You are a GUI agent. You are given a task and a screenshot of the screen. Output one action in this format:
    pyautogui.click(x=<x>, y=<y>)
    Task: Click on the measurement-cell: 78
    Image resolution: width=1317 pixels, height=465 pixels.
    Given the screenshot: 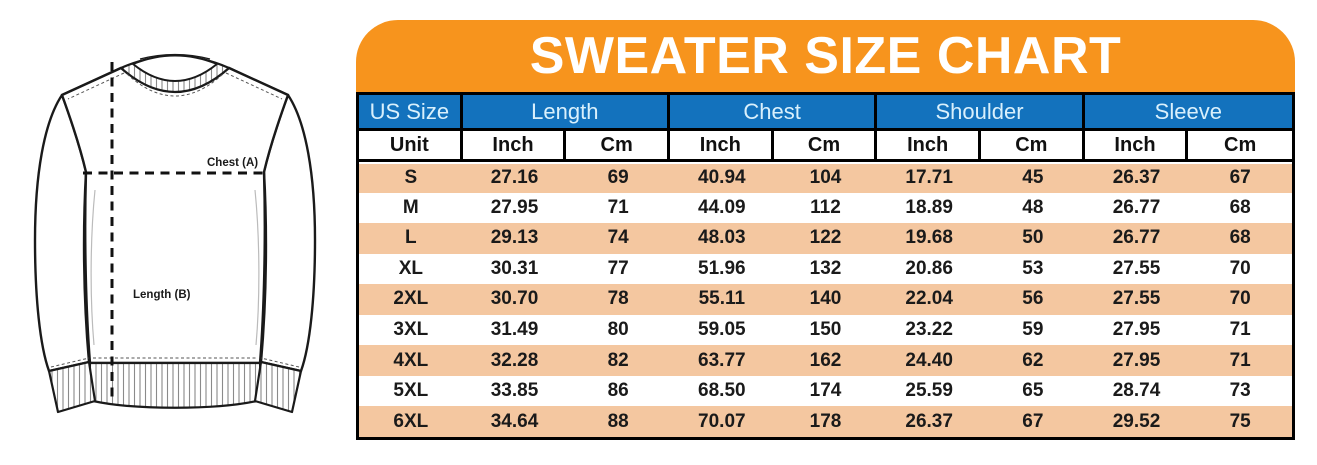 What is the action you would take?
    pyautogui.click(x=618, y=299)
    